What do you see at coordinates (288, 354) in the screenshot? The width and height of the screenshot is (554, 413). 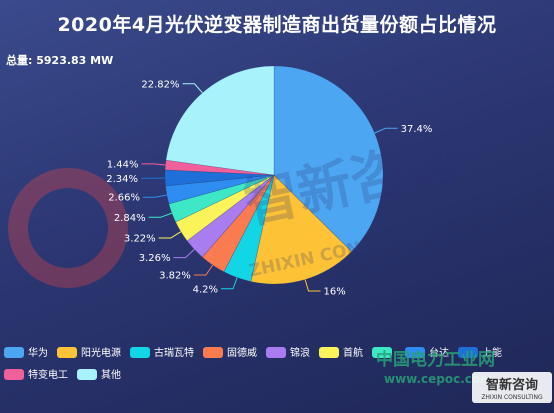 I see `legend-item: 锦浪` at bounding box center [288, 354].